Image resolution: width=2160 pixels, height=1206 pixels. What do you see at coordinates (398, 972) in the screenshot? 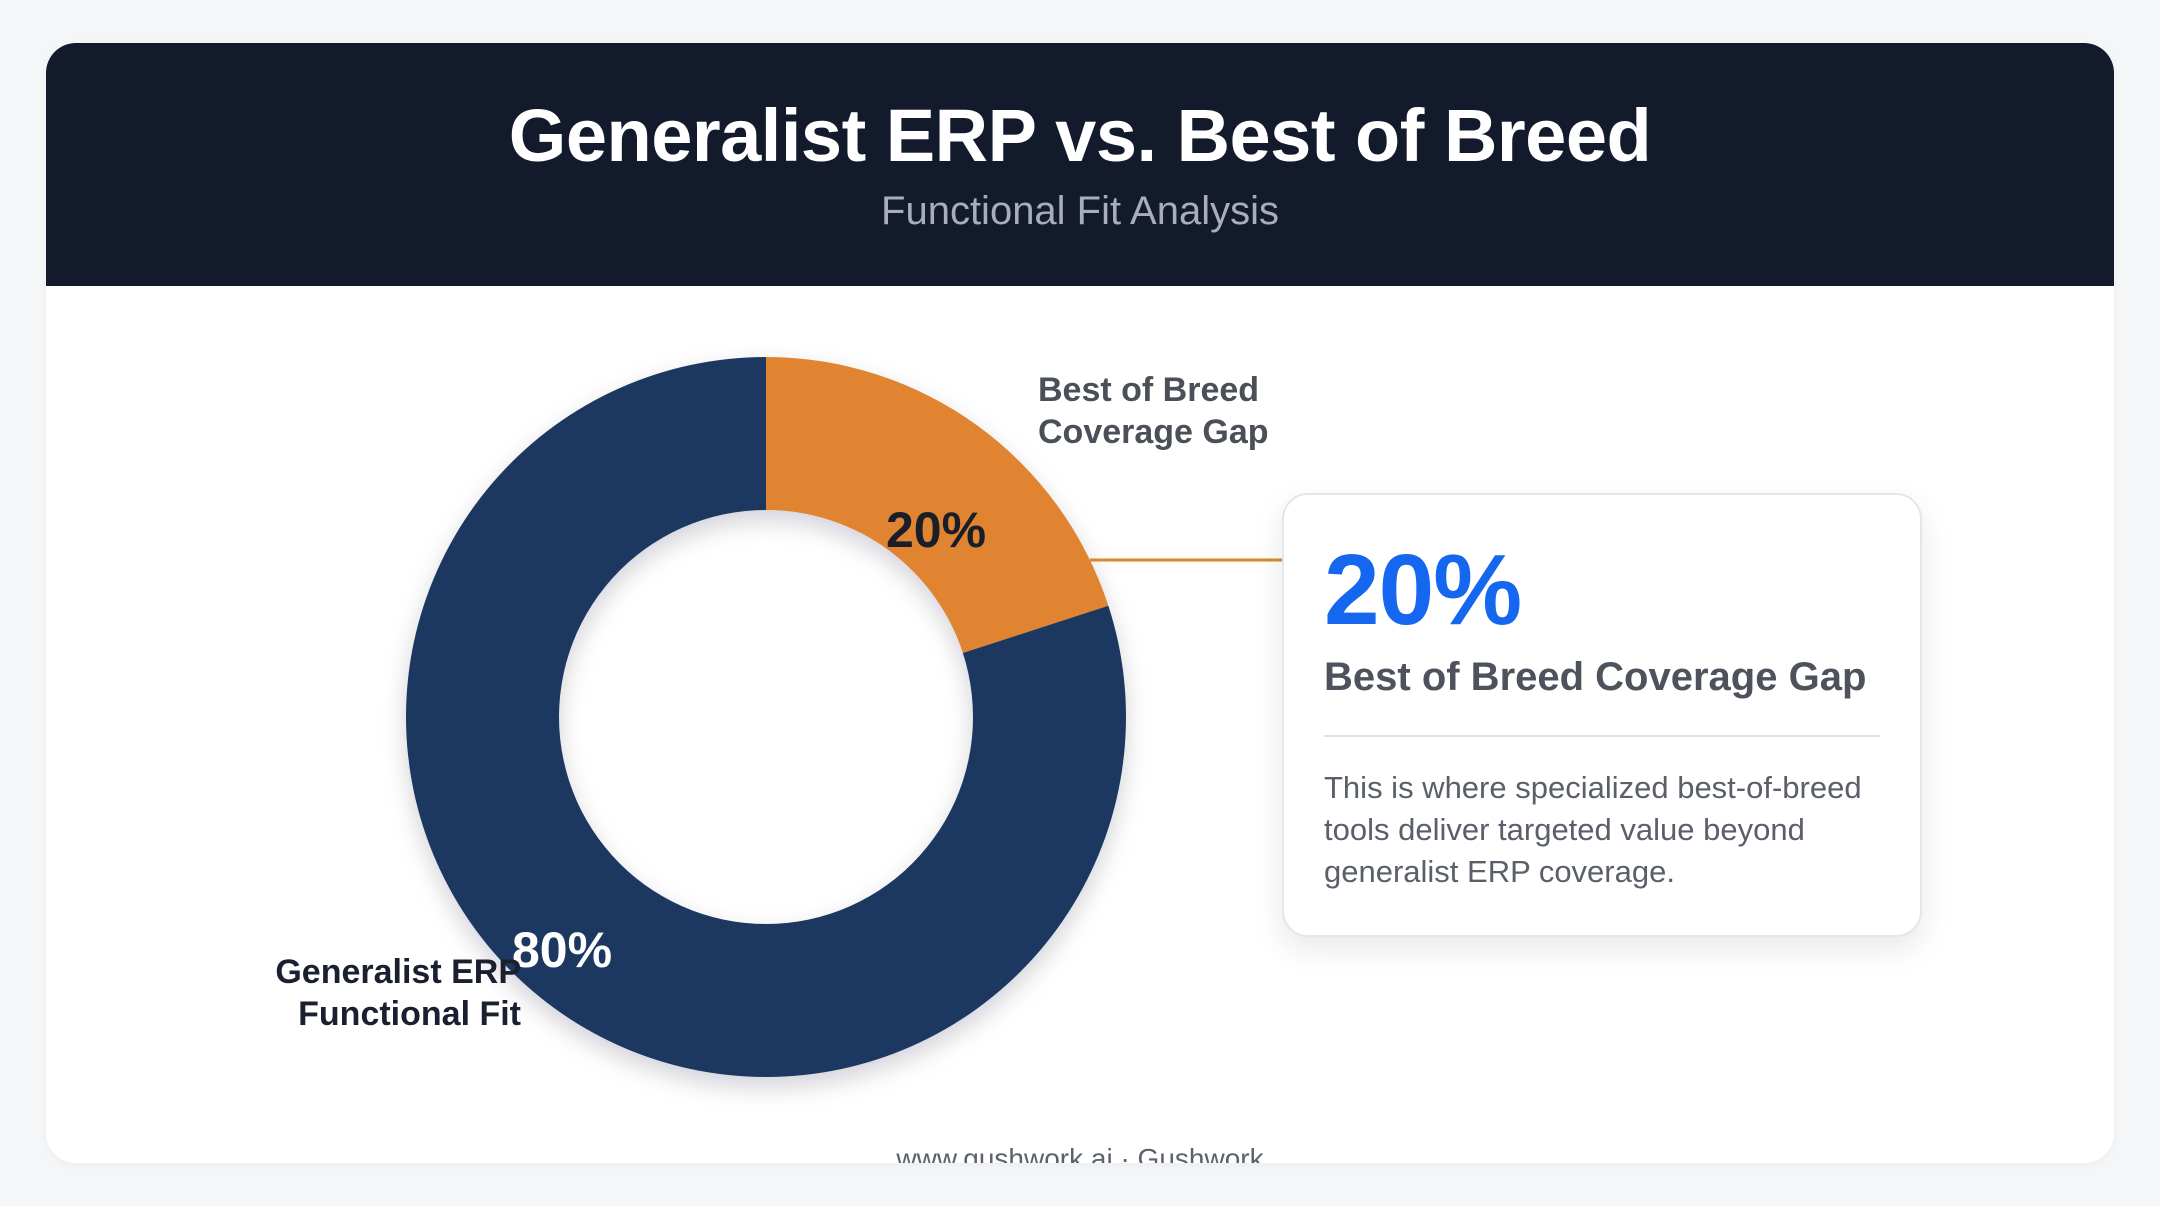
I see `segment-label-line: Generalist ERP` at bounding box center [398, 972].